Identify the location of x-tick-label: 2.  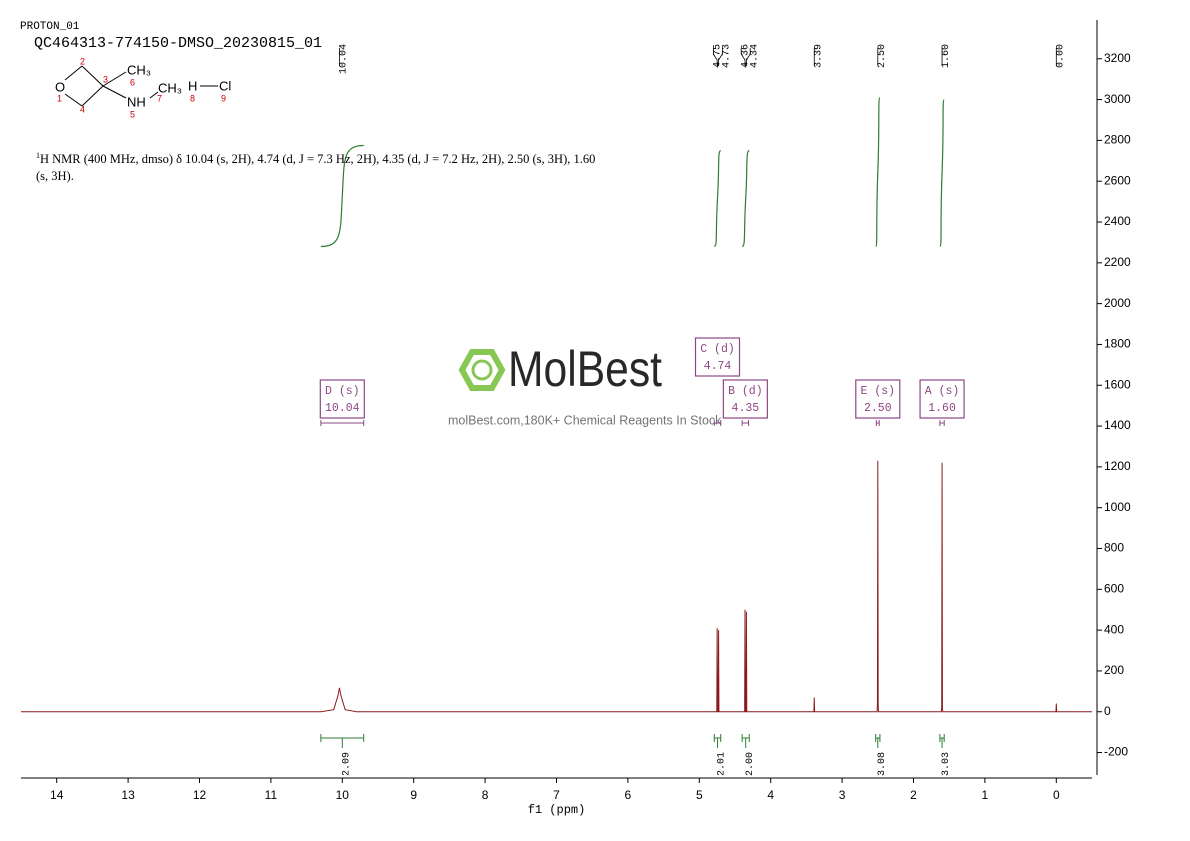
(913, 795).